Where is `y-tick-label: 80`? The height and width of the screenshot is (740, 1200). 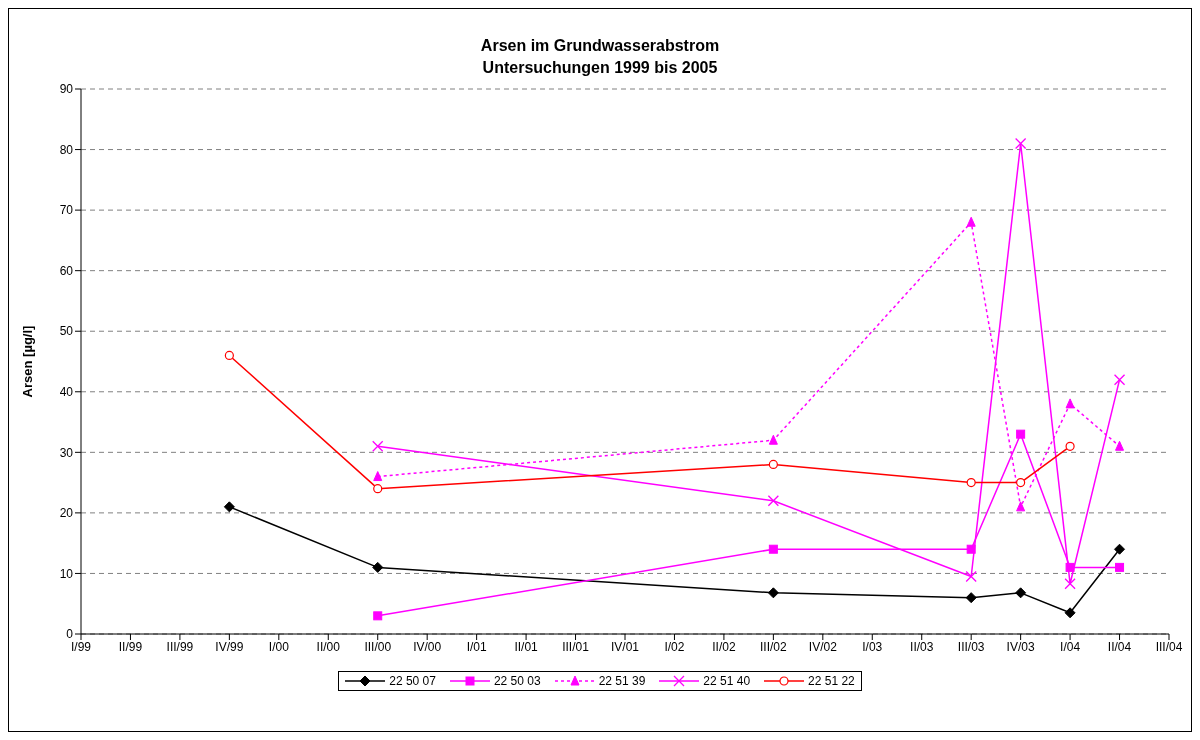
y-tick-label: 80 is located at coordinates (66, 149).